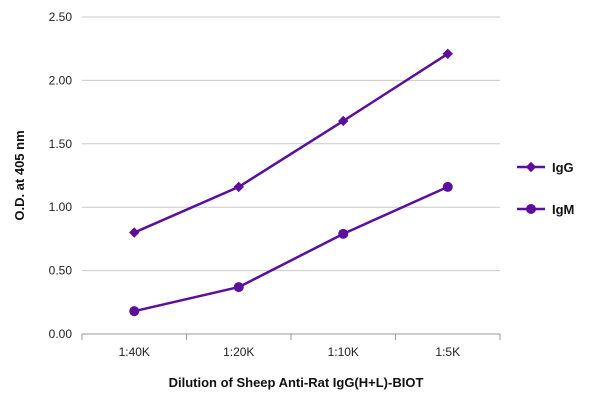 The image size is (600, 406). Describe the element at coordinates (447, 352) in the screenshot. I see `x-tick-label: 1:5K` at that location.